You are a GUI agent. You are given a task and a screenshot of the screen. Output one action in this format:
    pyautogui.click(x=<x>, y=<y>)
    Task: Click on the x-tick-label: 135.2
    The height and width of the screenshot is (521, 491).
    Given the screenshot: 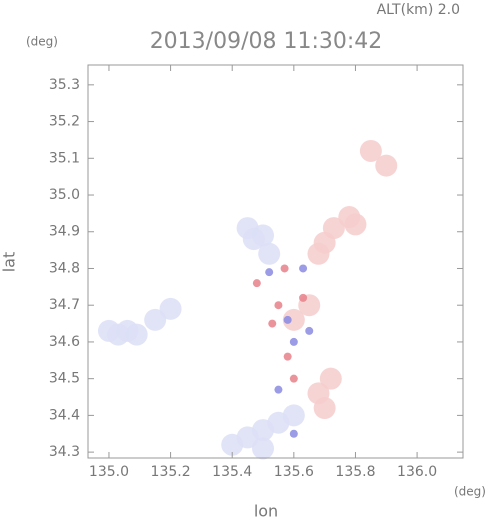 What is the action you would take?
    pyautogui.click(x=171, y=472)
    